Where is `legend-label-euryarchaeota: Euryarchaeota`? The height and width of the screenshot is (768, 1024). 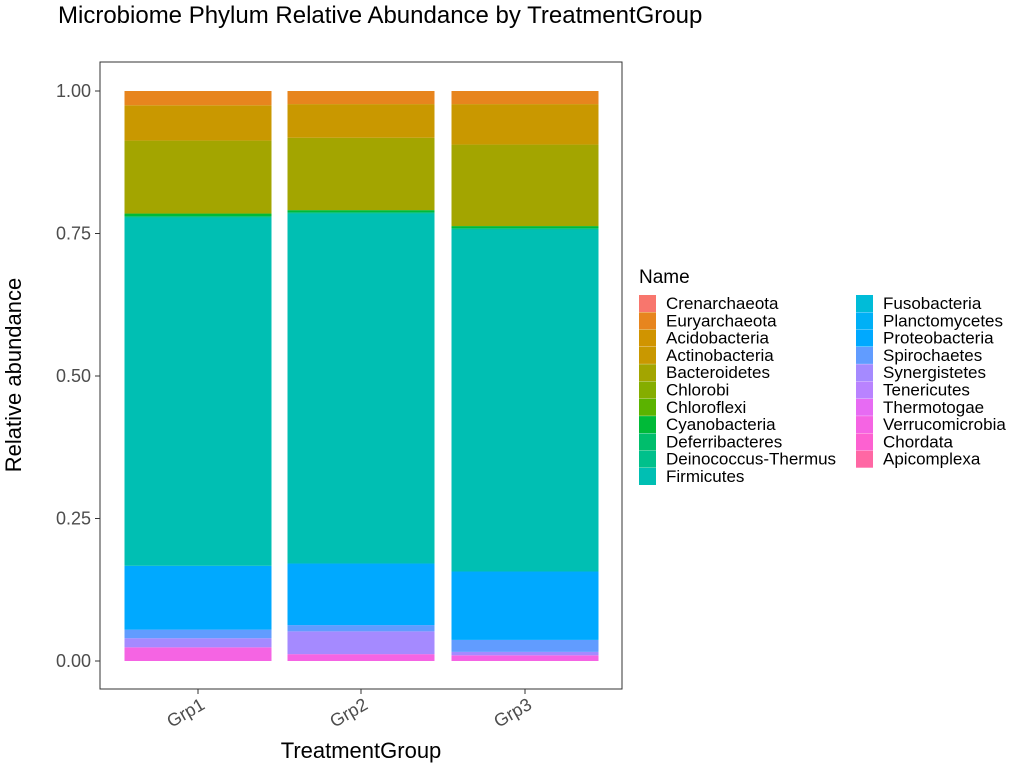
legend-label-euryarchaeota: Euryarchaeota is located at coordinates (721, 320).